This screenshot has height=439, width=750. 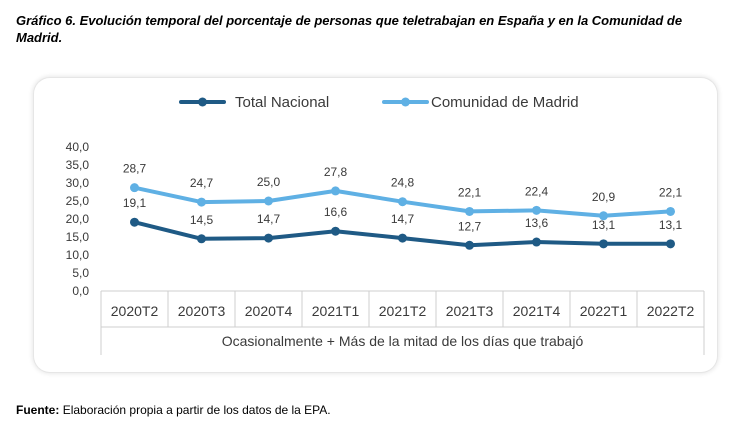 I want to click on y-axis: 0,0 5,0 10,0 15,0 20,0 25,0 30,0 35,0 40,0, so click(x=78, y=219).